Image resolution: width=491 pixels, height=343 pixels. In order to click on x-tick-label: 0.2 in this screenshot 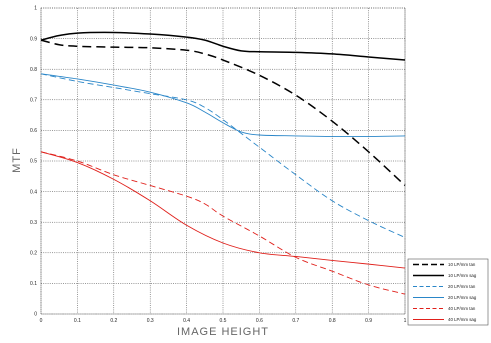, I will do `click(113, 321)`.